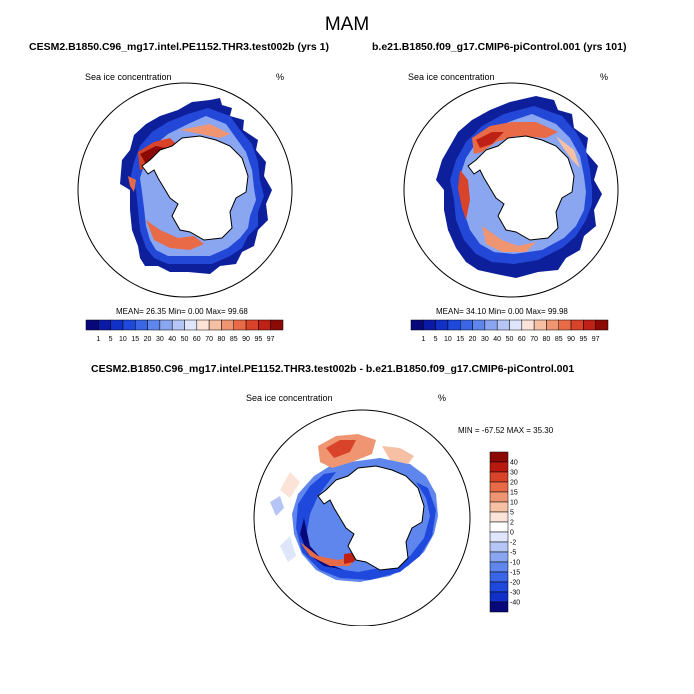 This screenshot has height=694, width=694. What do you see at coordinates (515, 603) in the screenshot?
I see `colorbar-tick-label: -40` at bounding box center [515, 603].